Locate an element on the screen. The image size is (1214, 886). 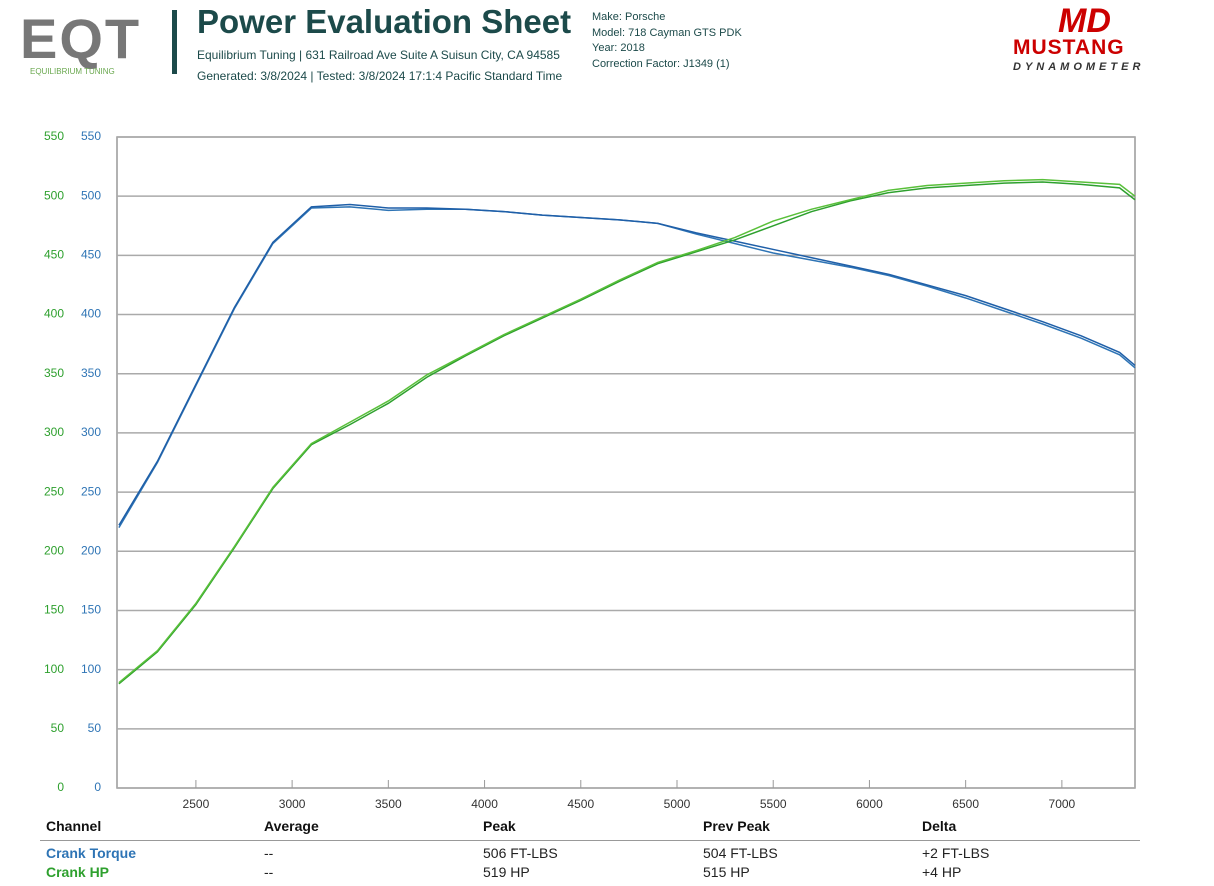
y-tick-label: 250 is located at coordinates (54, 491).